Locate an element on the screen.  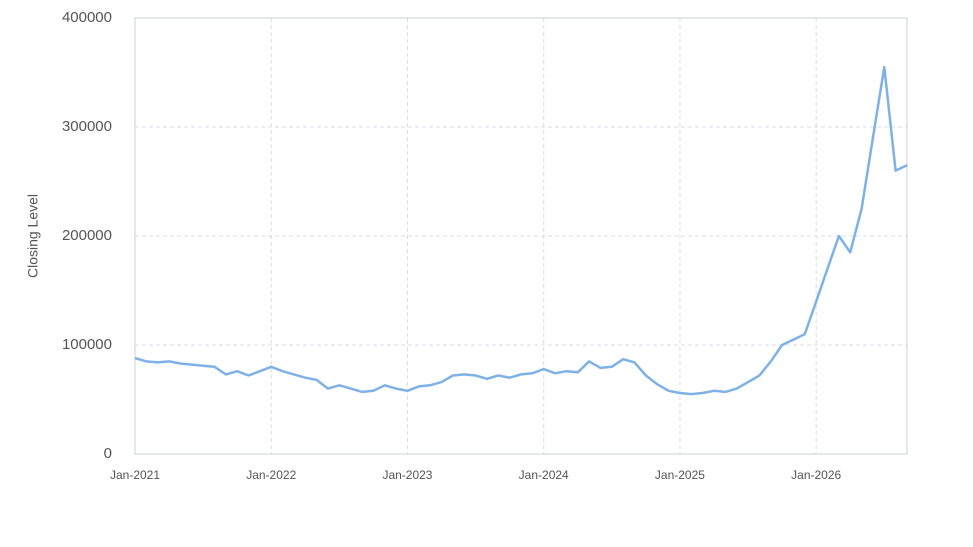
y-tick-label: 300000 is located at coordinates (87, 126).